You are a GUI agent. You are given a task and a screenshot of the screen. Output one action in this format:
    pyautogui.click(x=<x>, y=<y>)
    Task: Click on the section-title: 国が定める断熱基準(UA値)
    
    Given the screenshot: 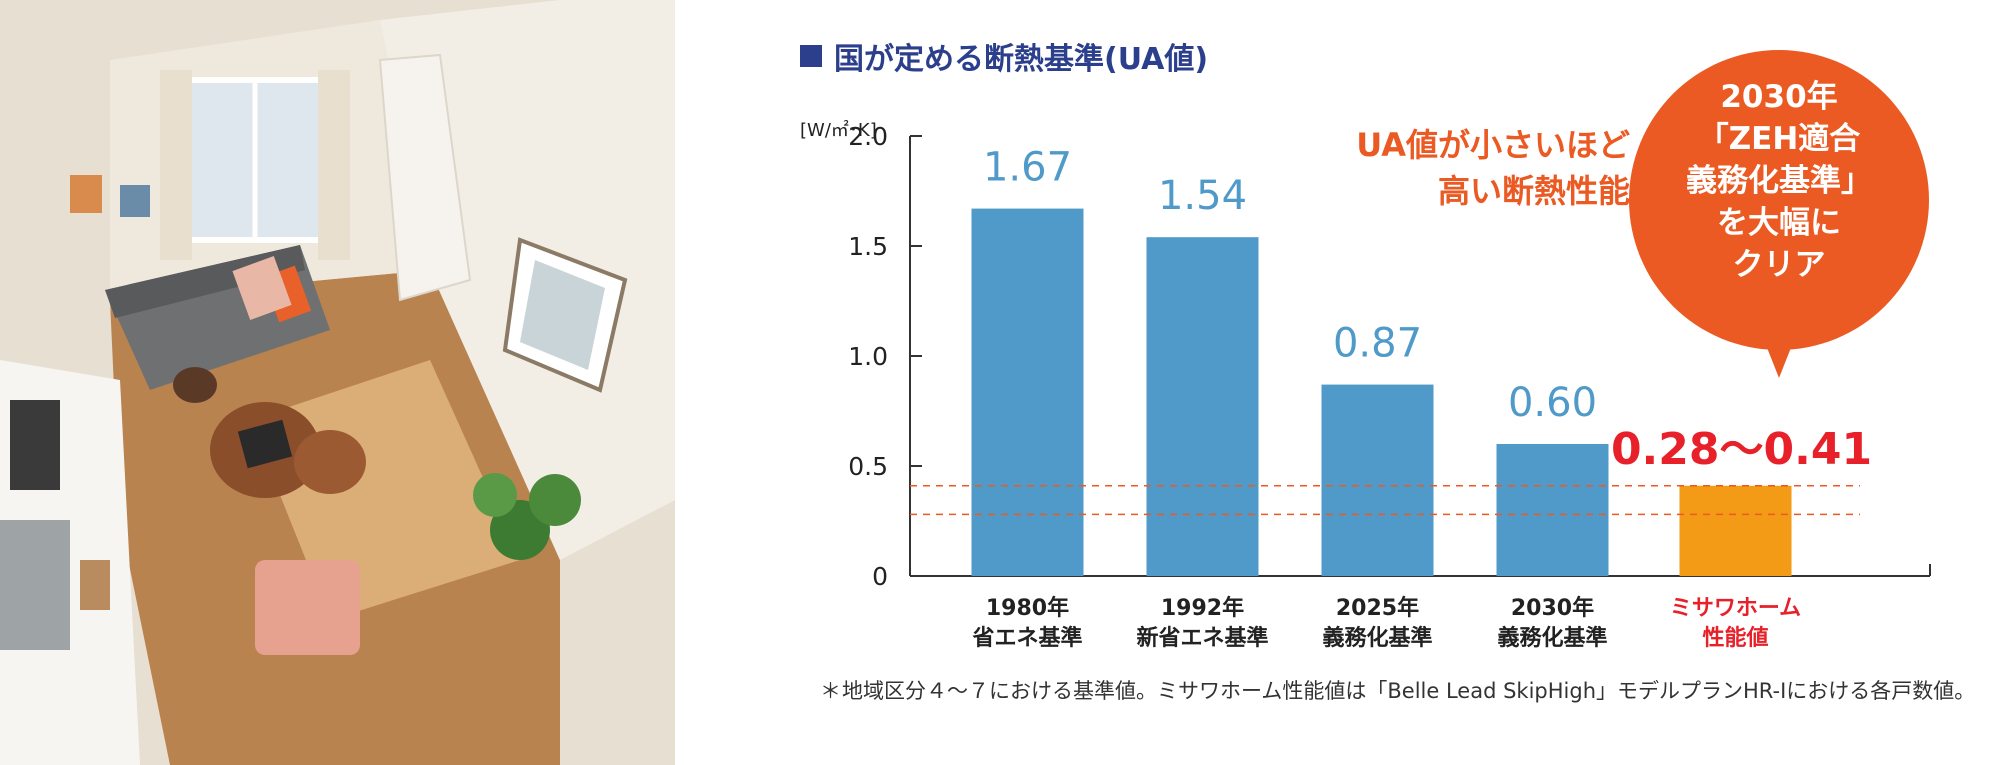 What is the action you would take?
    pyautogui.click(x=1004, y=56)
    